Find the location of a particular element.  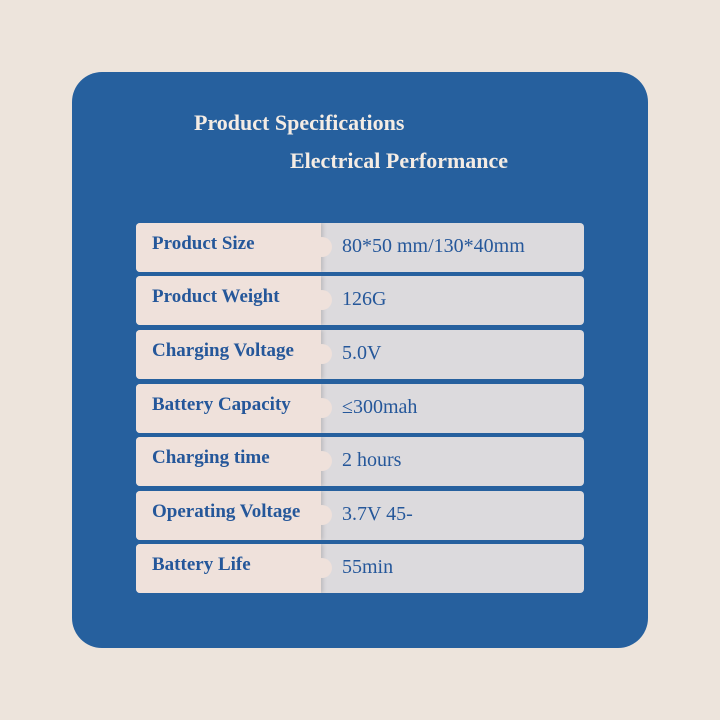

spec-value: 80*50 mm/130*40mm is located at coordinates (433, 246).